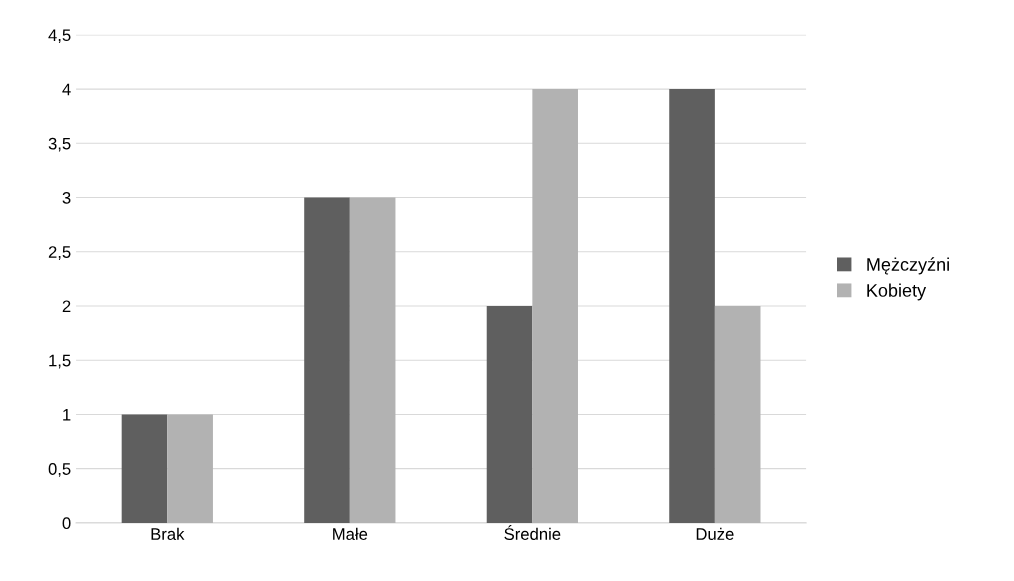  What do you see at coordinates (532, 532) in the screenshot?
I see `x-tick-label: Średnie` at bounding box center [532, 532].